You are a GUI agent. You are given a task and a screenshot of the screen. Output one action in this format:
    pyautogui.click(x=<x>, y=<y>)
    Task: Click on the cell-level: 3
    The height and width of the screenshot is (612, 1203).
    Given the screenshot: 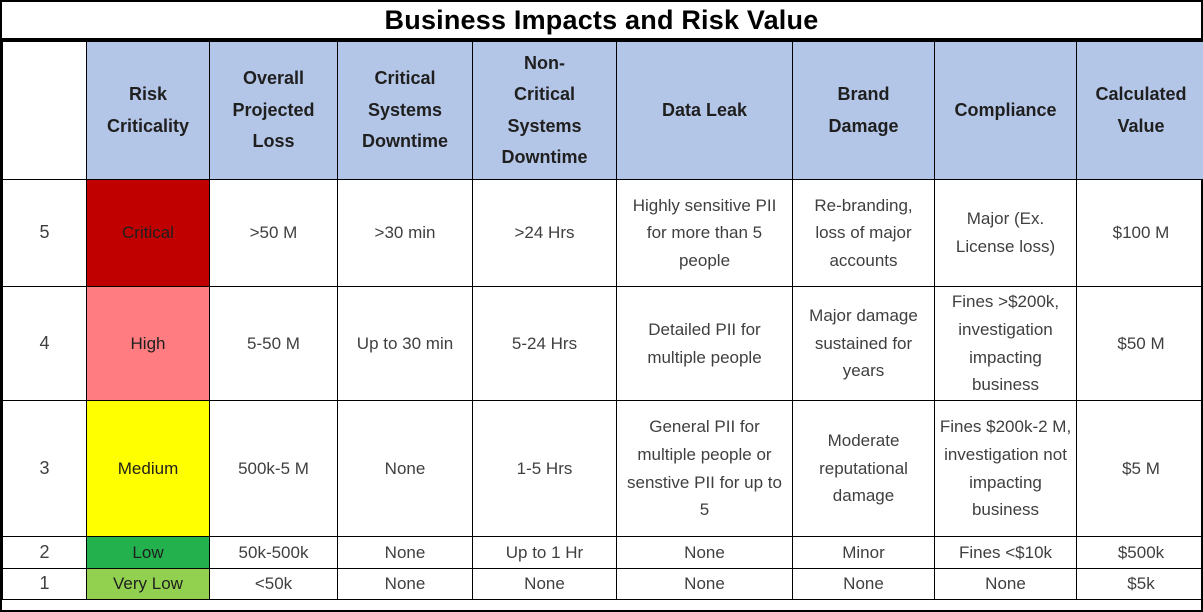 What is the action you would take?
    pyautogui.click(x=44, y=468)
    